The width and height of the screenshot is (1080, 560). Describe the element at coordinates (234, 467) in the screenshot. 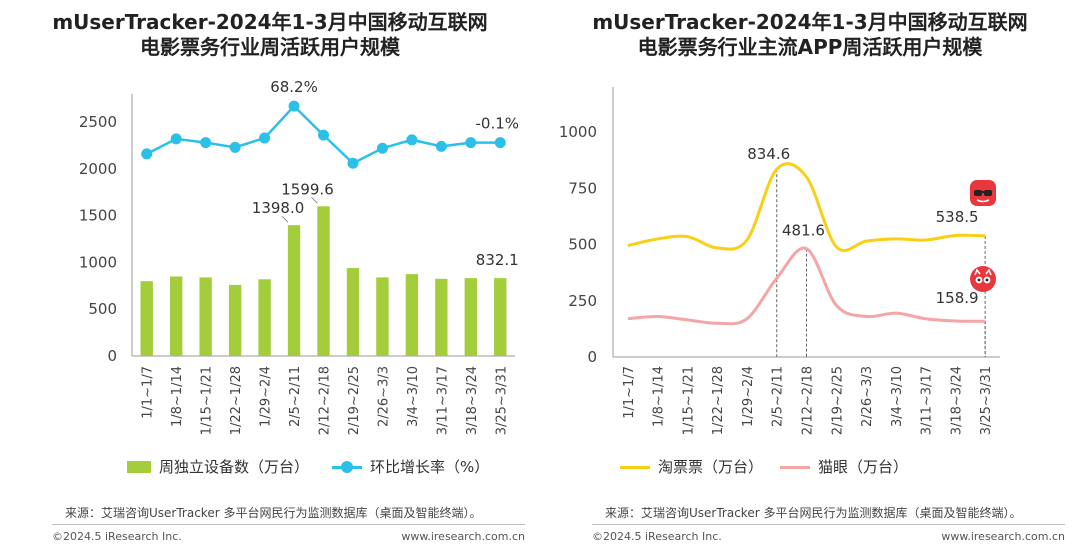

I see `legend-label-devices: 周独立设备数（万台）` at that location.